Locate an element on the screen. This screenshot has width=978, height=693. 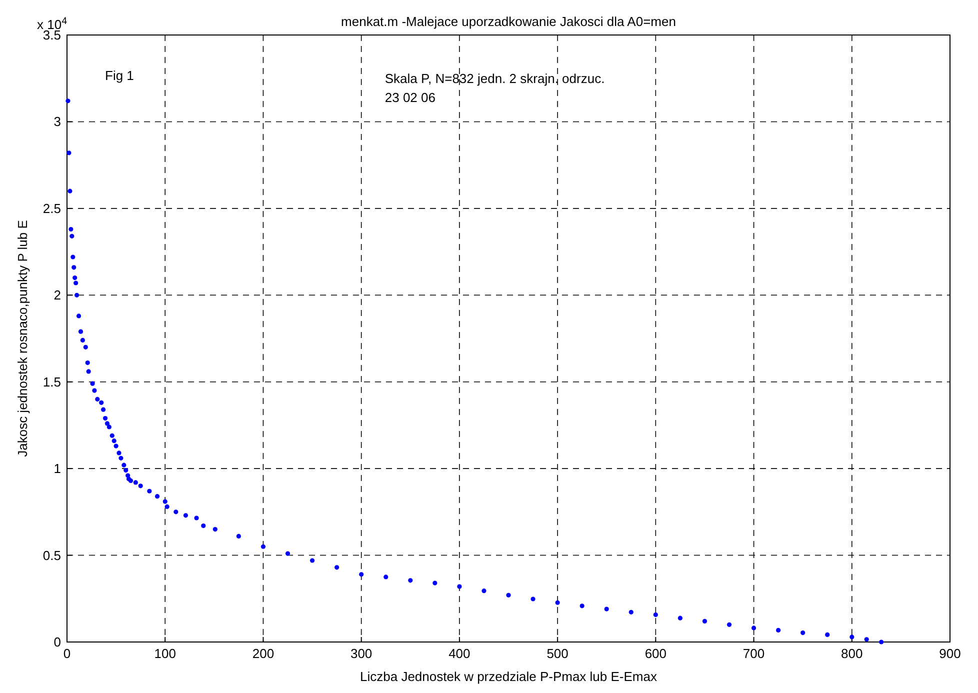
x-tick-label: 300 is located at coordinates (361, 653).